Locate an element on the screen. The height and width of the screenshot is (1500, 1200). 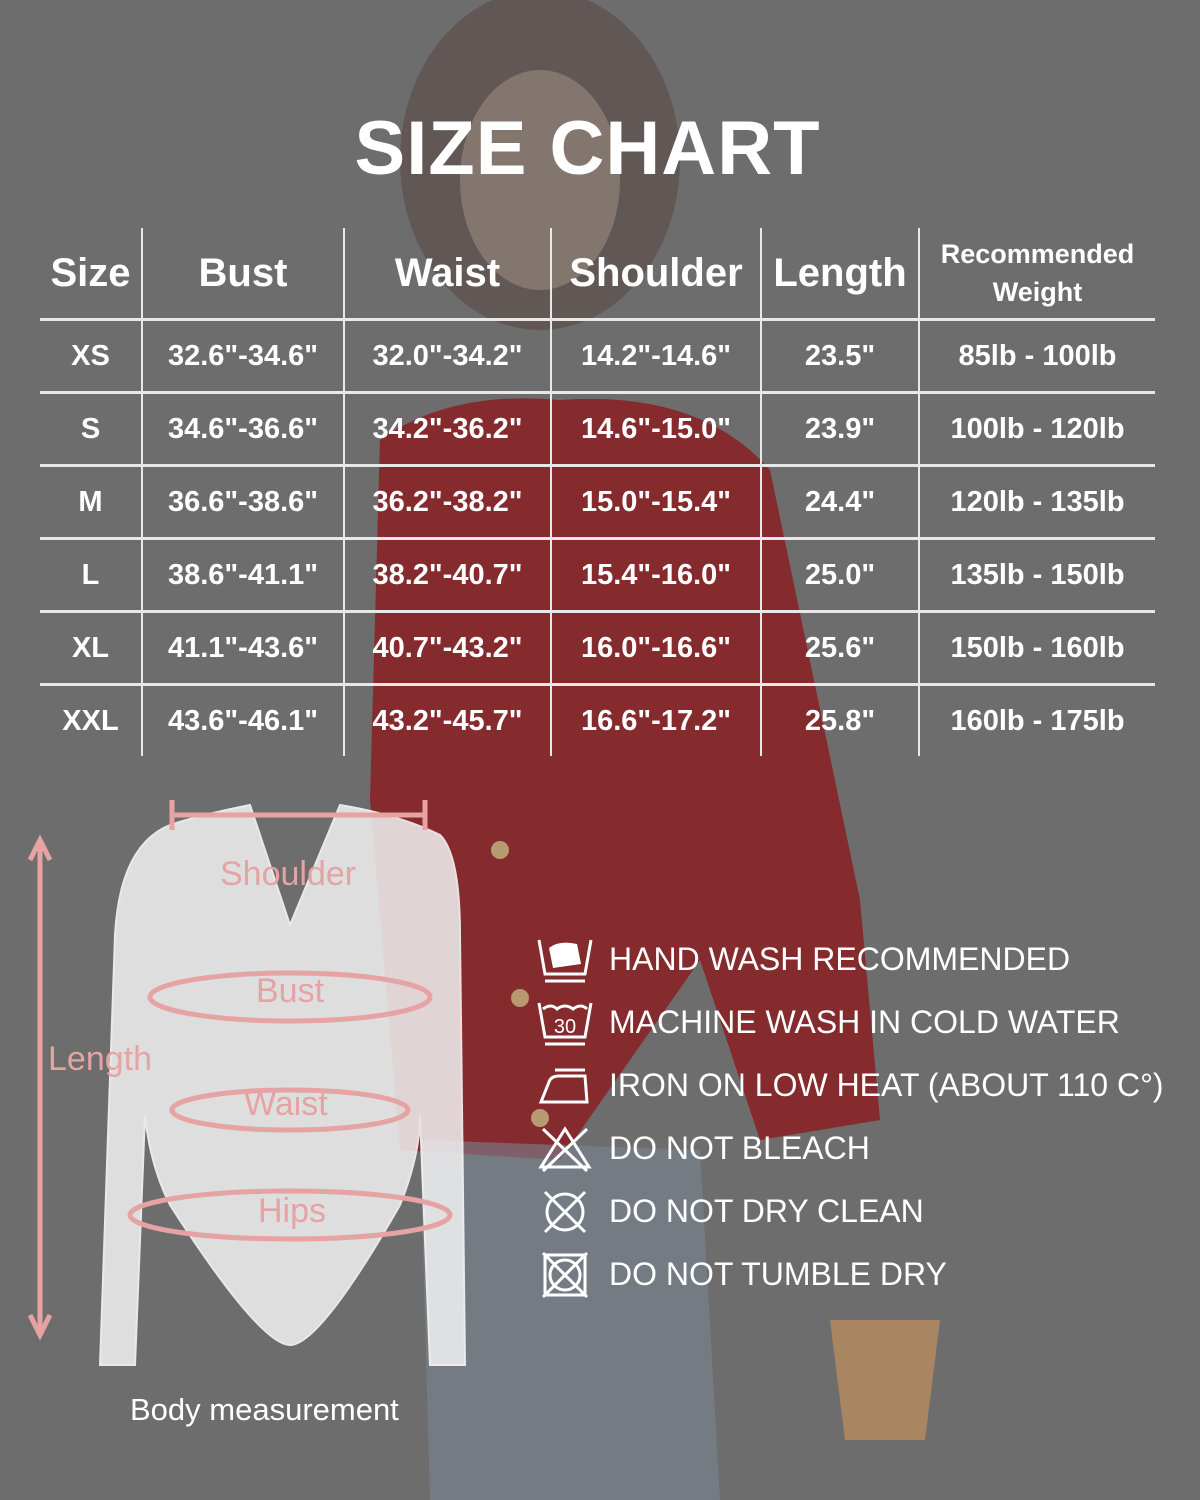
length-label: Length is located at coordinates (100, 1059).